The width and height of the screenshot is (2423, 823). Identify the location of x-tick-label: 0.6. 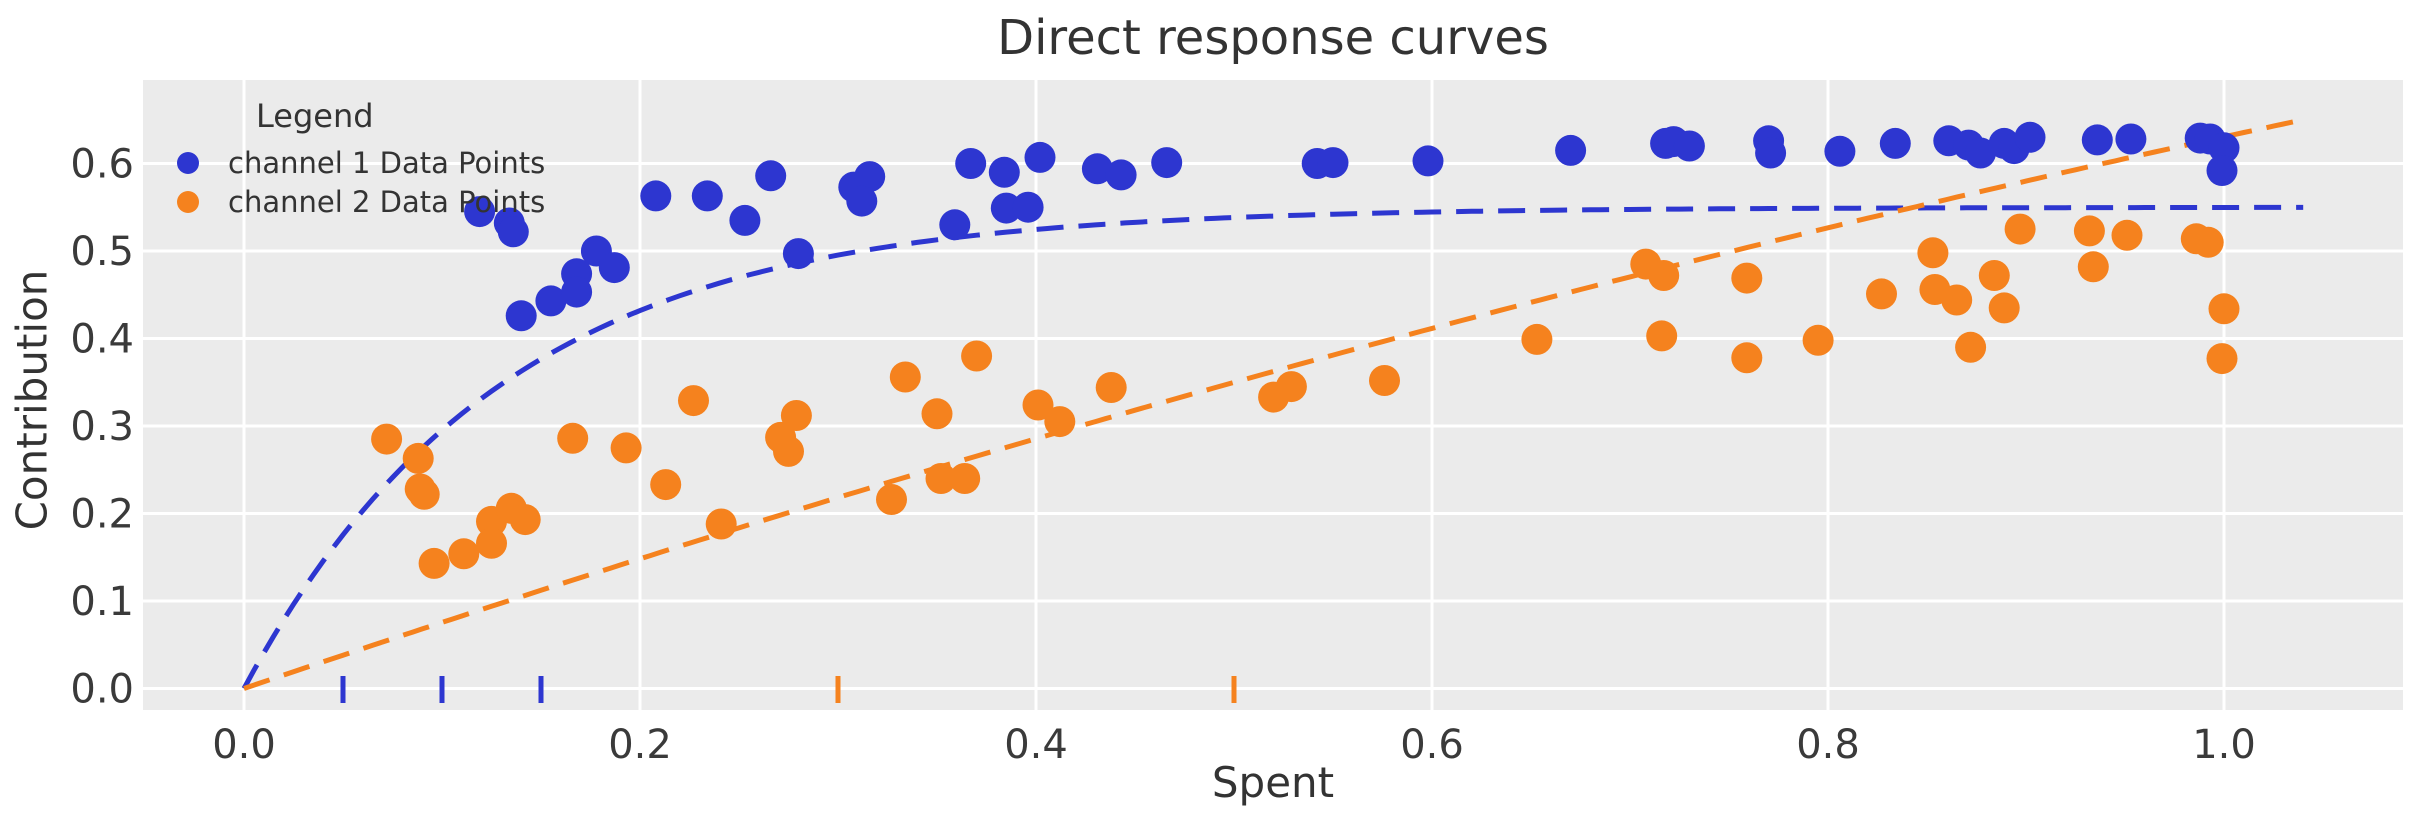
(1432, 745).